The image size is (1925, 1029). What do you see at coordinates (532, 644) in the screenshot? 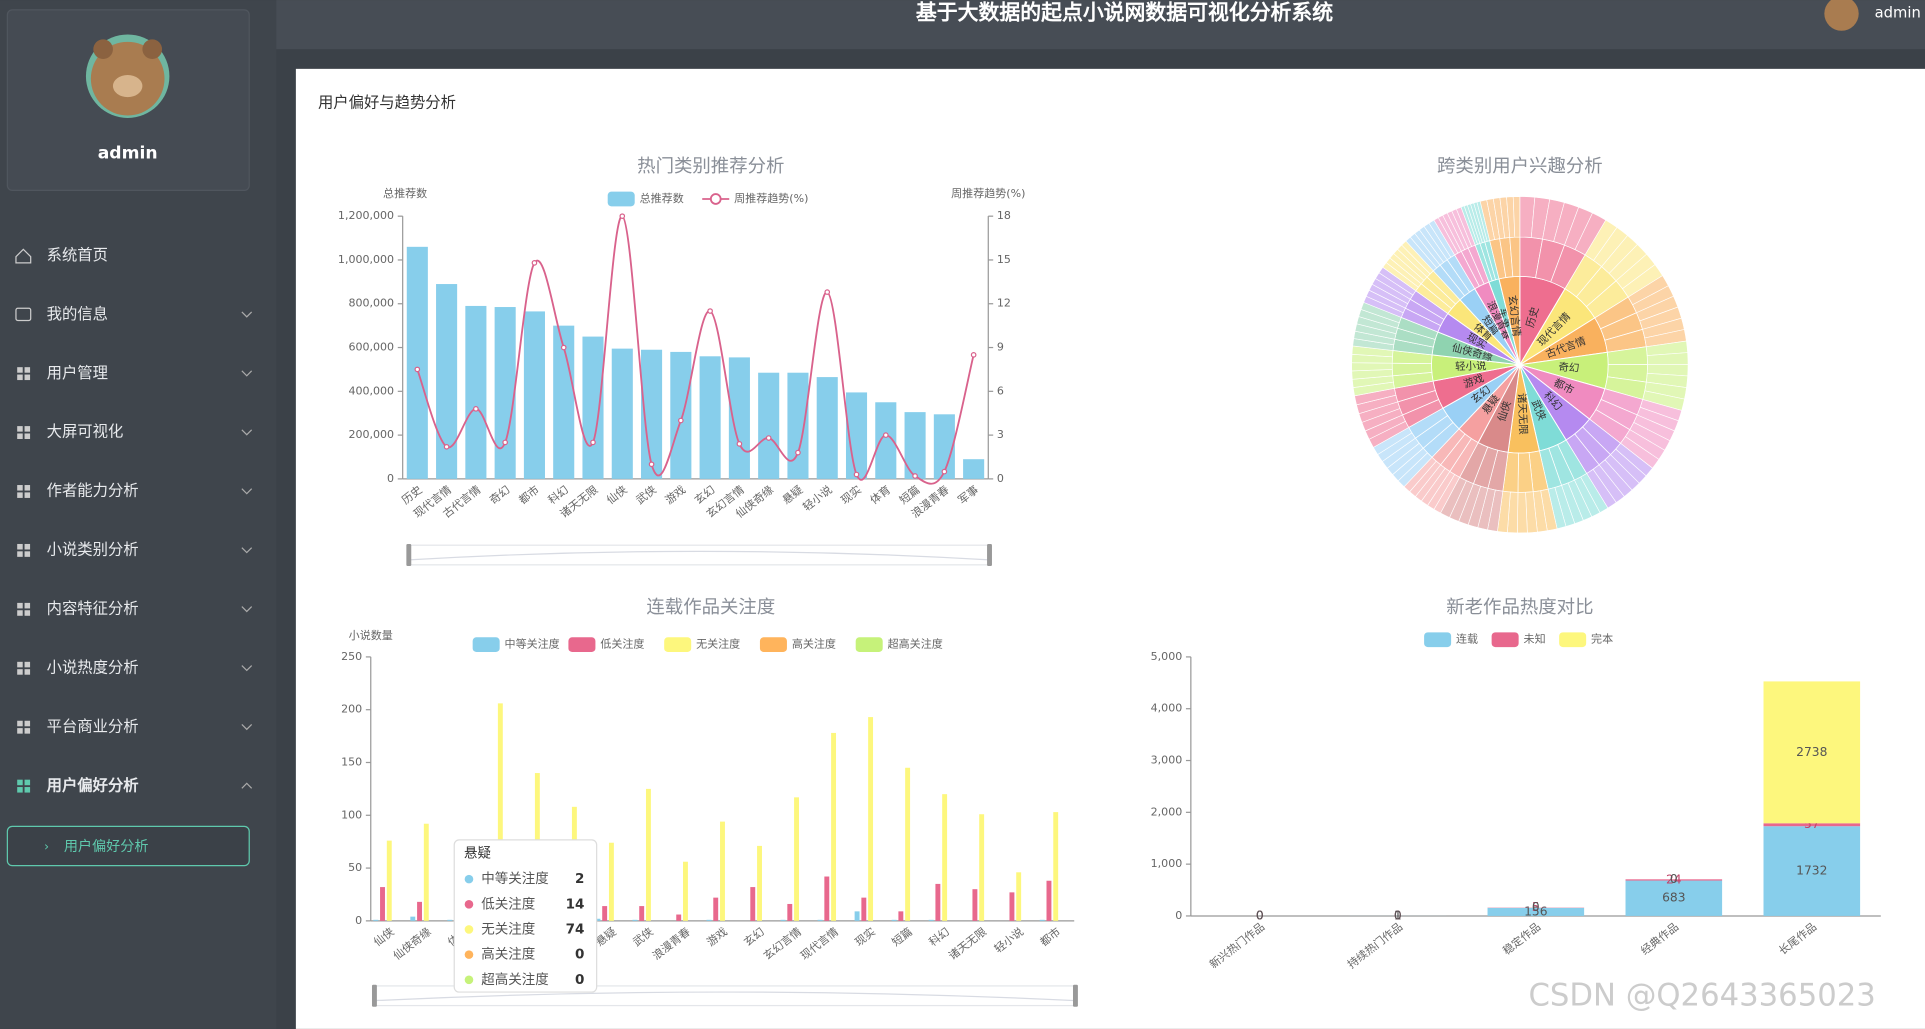
I see `legend-label: 中等关注度` at bounding box center [532, 644].